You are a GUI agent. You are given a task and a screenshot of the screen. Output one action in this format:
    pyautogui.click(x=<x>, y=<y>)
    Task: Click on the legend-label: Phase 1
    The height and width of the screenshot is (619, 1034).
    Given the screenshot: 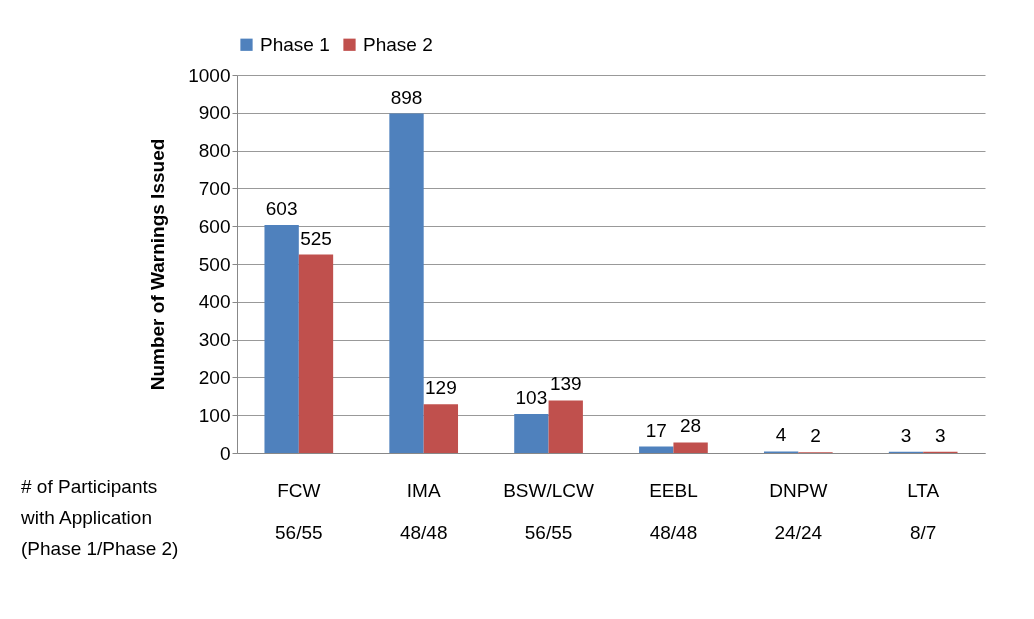 What is the action you would take?
    pyautogui.click(x=295, y=44)
    